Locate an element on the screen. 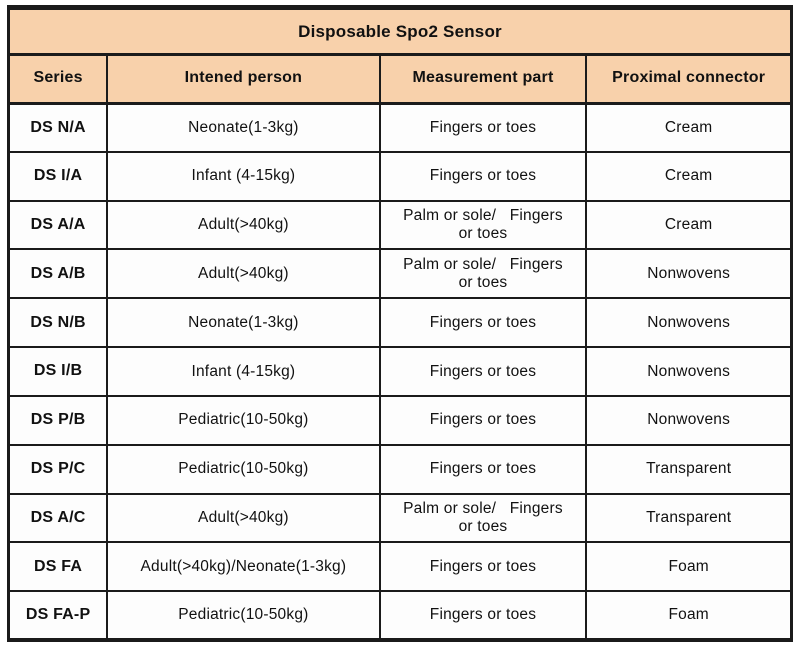  col-header-proximal-connector: Proximal connector is located at coordinates (689, 79).